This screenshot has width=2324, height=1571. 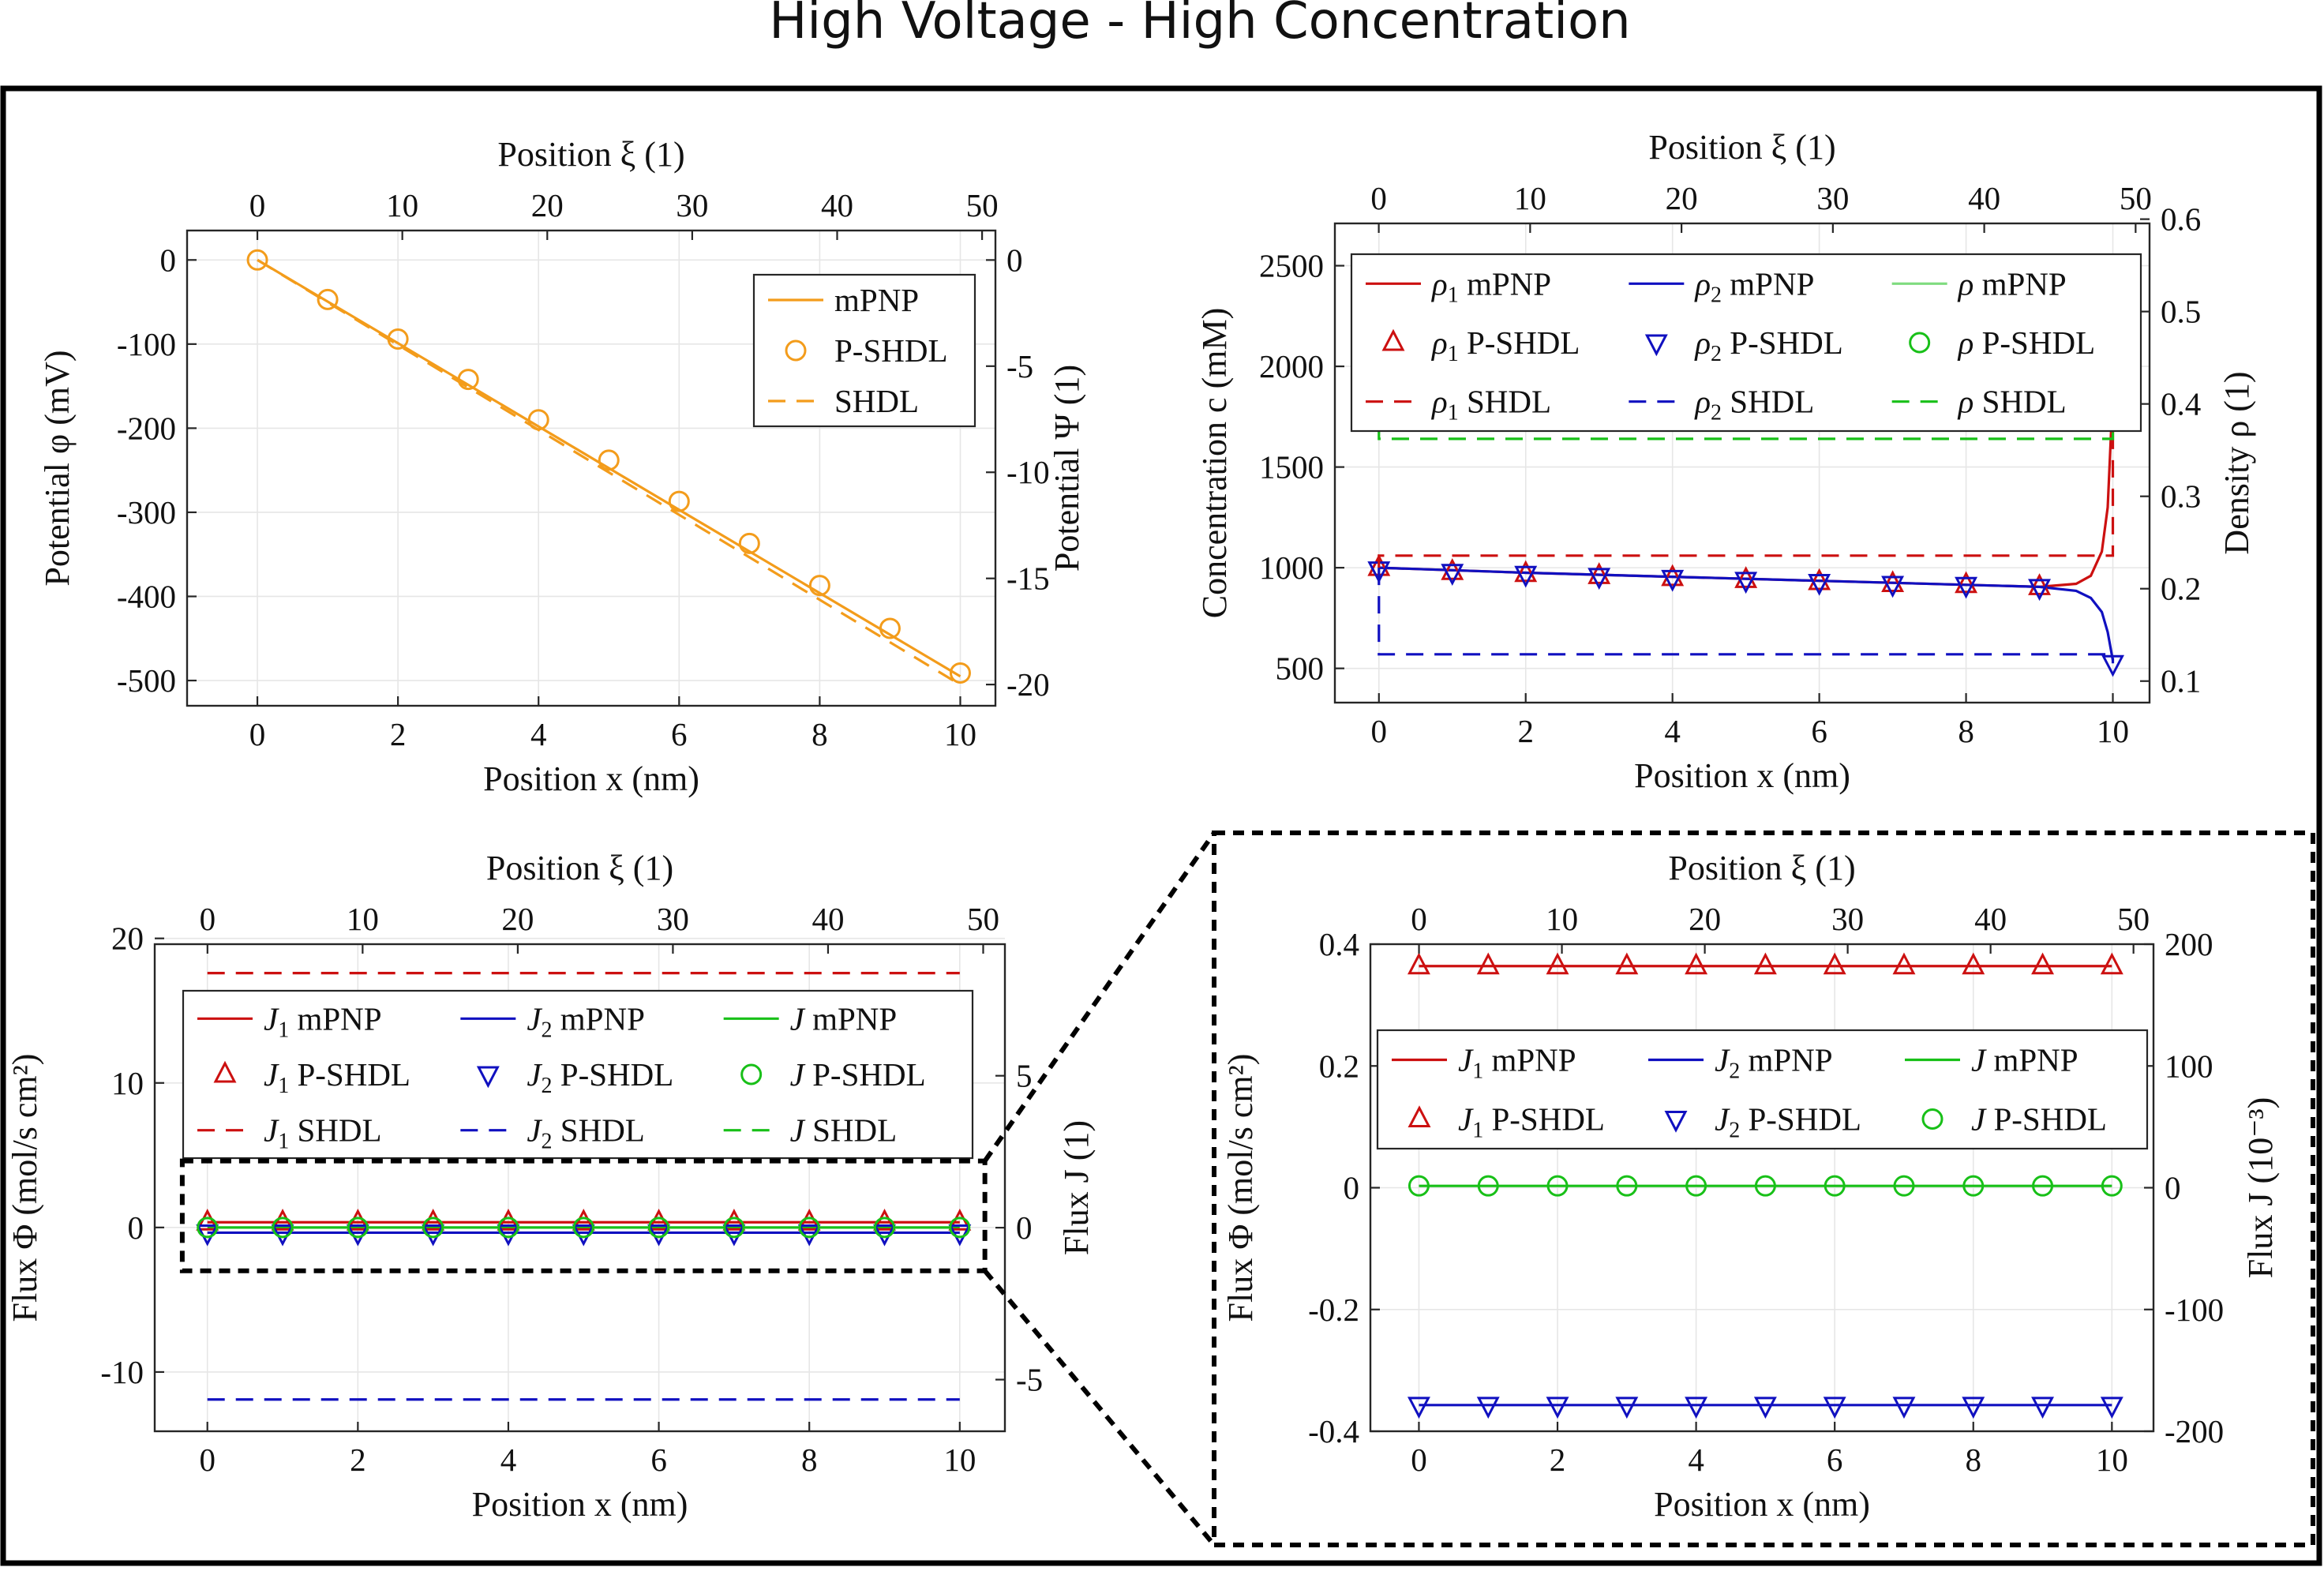 I want to click on x-tick-label: 4, so click(x=1672, y=731).